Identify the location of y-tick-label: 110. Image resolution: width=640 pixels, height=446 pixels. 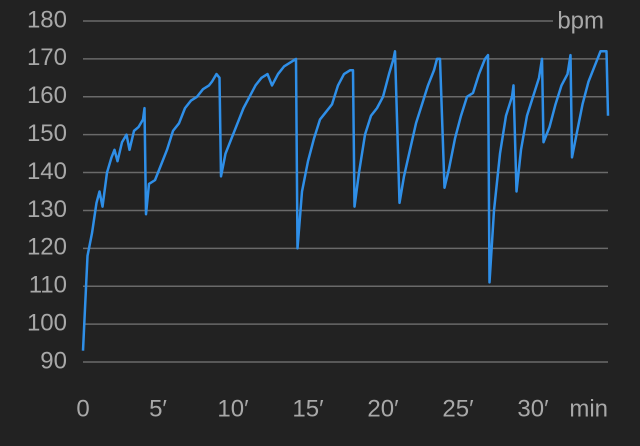
(48, 285).